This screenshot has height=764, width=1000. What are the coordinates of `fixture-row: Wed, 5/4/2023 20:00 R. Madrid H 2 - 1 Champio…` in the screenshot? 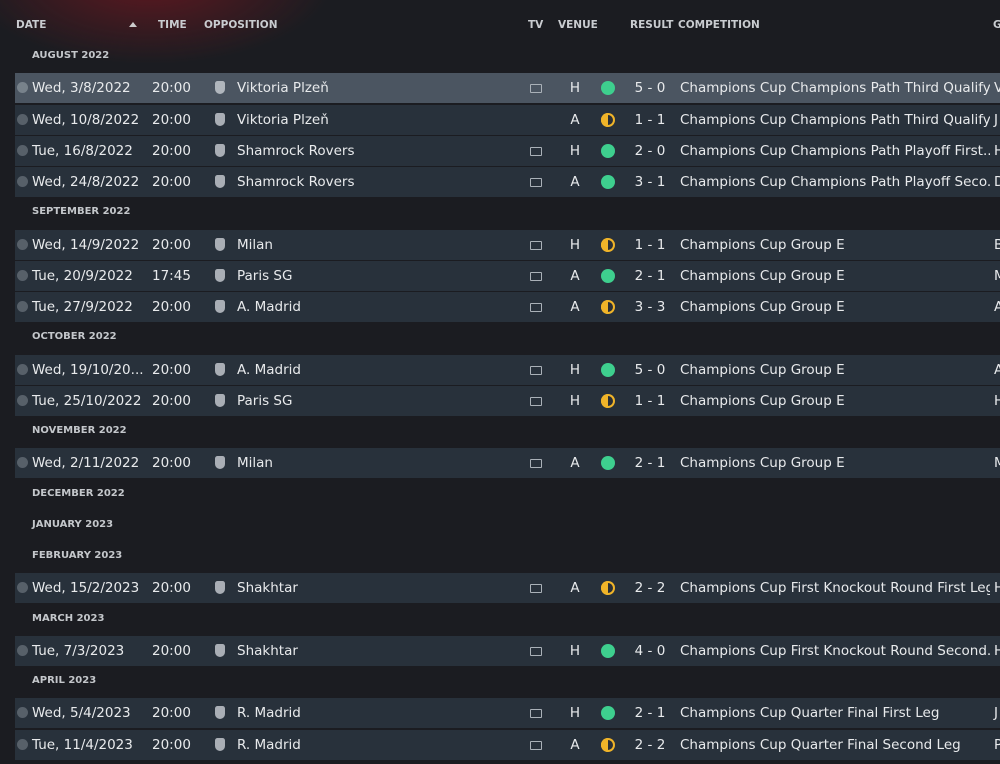 It's located at (507, 713).